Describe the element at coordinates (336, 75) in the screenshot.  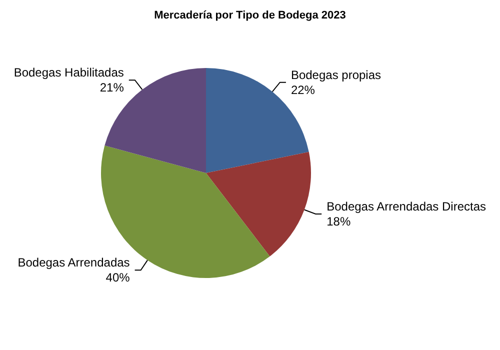
I see `slice-label: Bodegas propias` at that location.